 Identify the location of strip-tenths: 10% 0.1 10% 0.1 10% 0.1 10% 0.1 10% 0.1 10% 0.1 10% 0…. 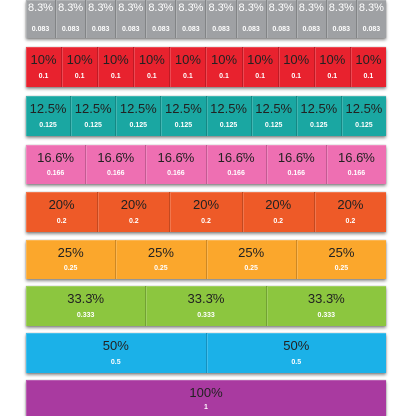
(206, 67).